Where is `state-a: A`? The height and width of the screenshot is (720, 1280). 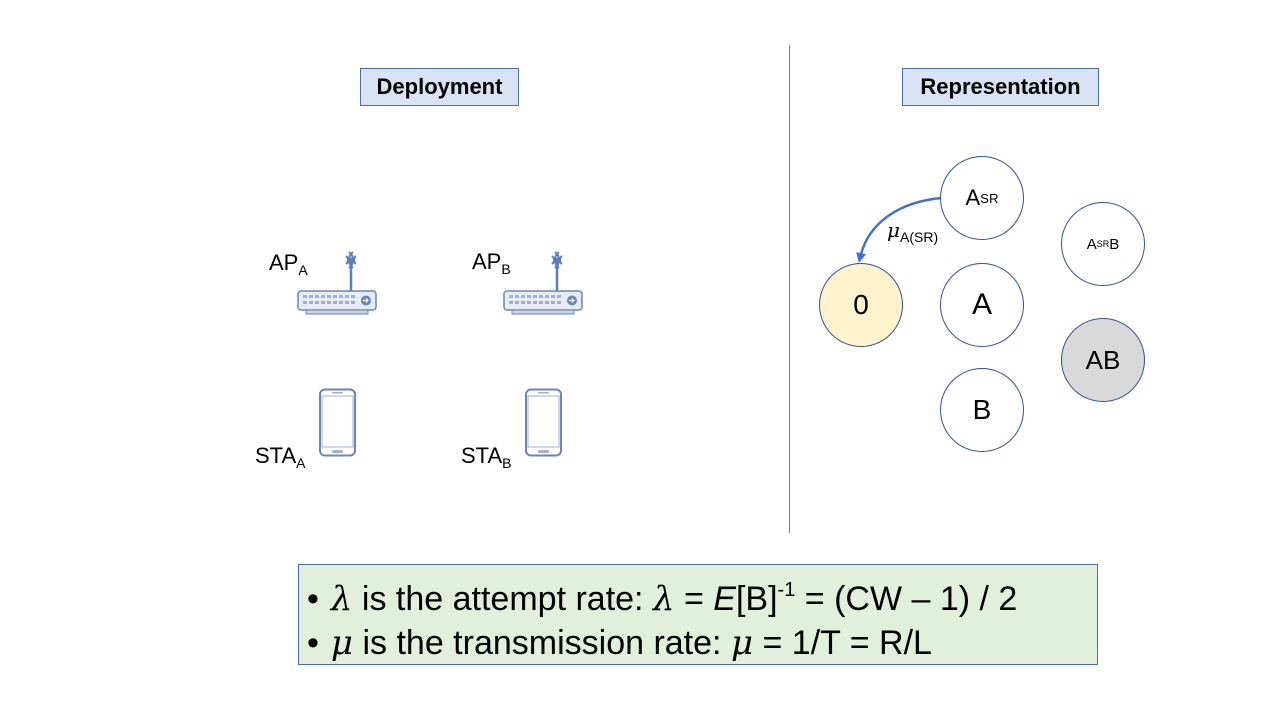
state-a: A is located at coordinates (982, 305).